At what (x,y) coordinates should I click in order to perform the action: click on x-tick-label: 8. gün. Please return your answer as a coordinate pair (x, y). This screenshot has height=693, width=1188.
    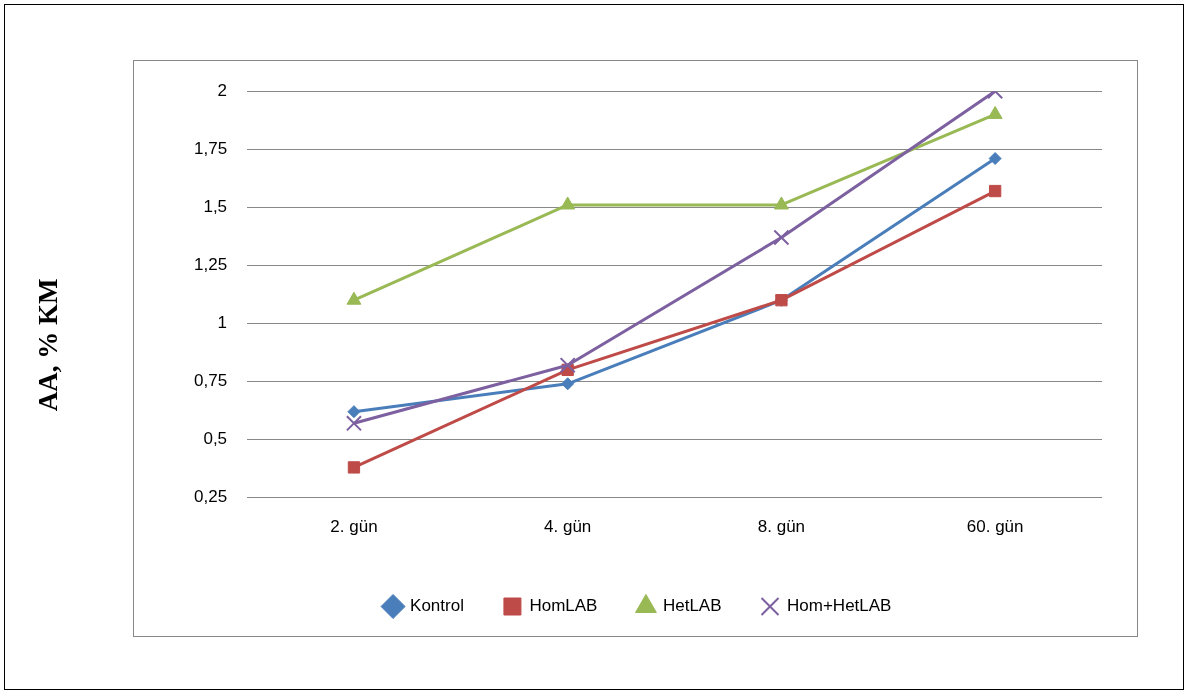
    Looking at the image, I should click on (781, 527).